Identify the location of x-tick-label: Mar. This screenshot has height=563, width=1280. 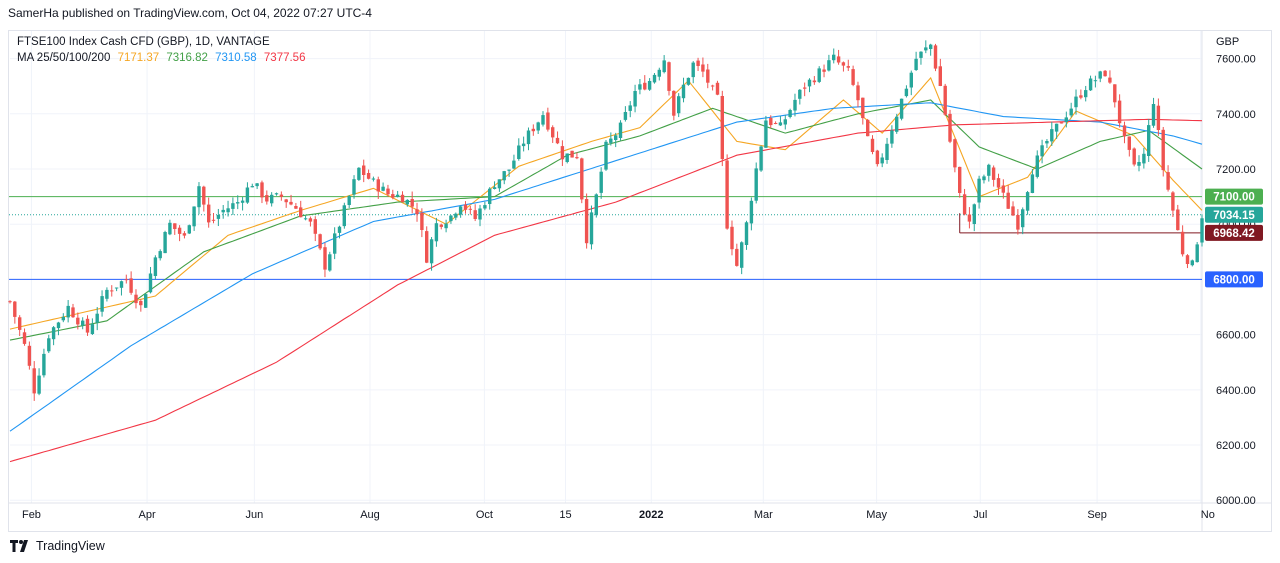
(763, 515).